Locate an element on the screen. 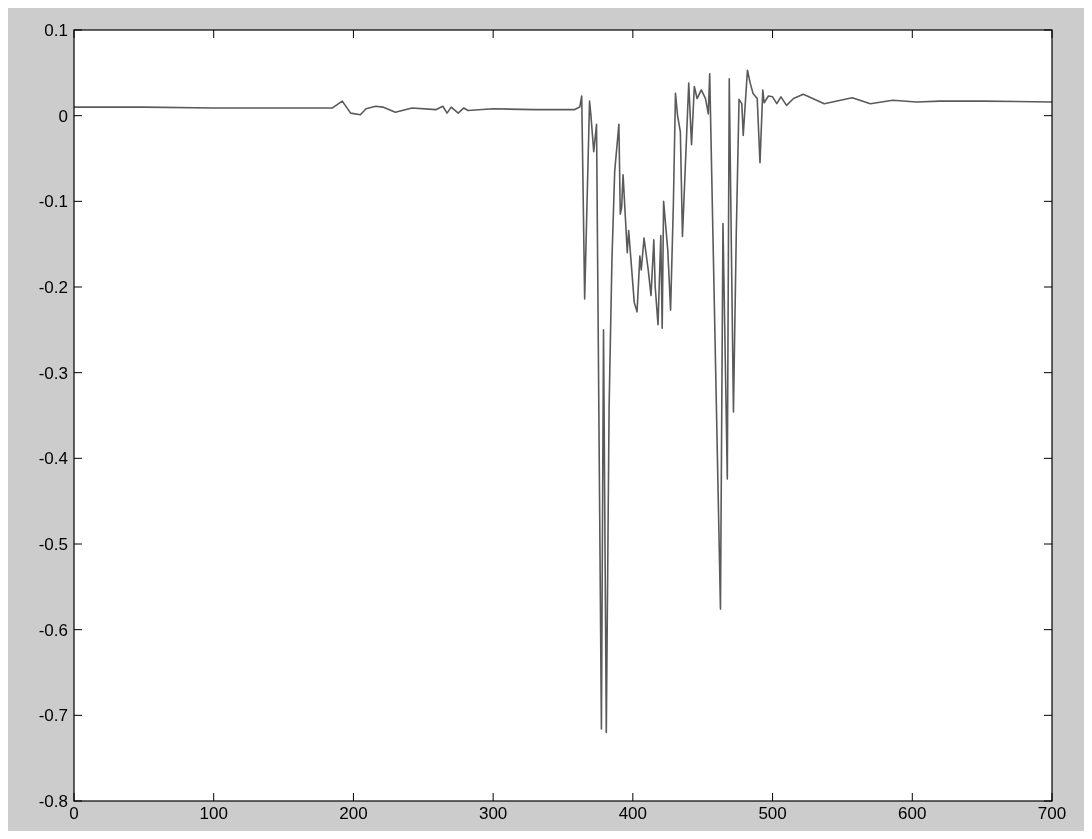 This screenshot has height=839, width=1092. y-tick-label: -0.1 is located at coordinates (53, 202).